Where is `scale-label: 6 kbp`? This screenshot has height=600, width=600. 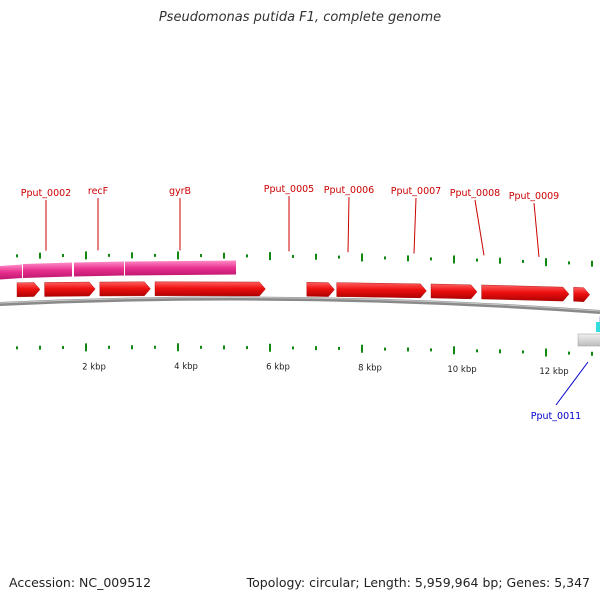 scale-label: 6 kbp is located at coordinates (278, 368).